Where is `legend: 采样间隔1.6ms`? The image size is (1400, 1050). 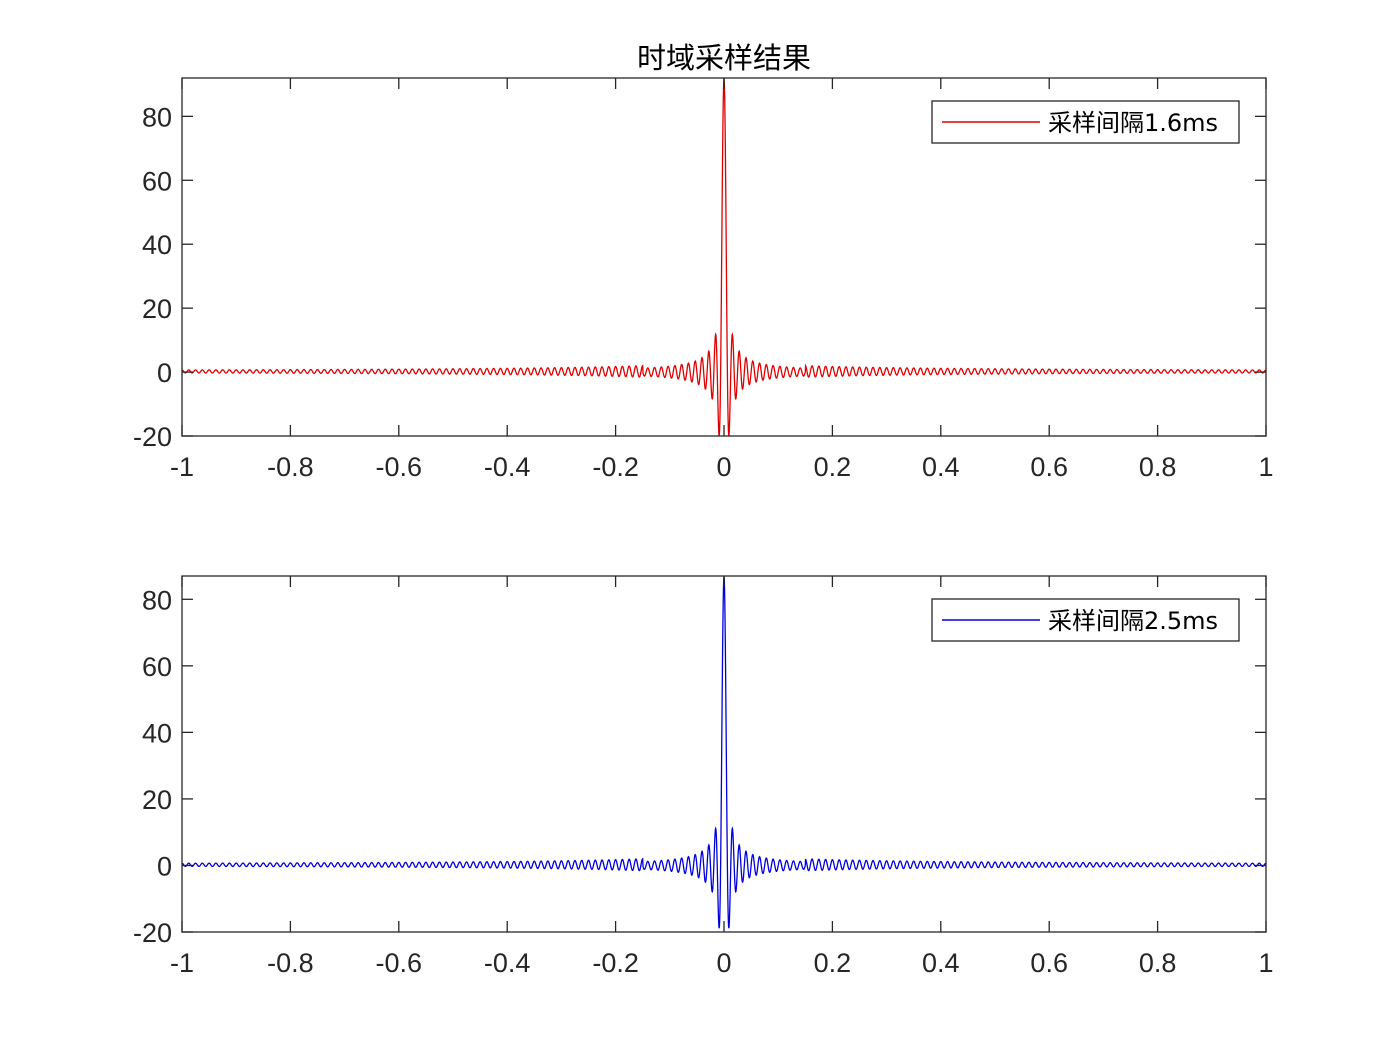 legend: 采样间隔1.6ms is located at coordinates (1085, 122).